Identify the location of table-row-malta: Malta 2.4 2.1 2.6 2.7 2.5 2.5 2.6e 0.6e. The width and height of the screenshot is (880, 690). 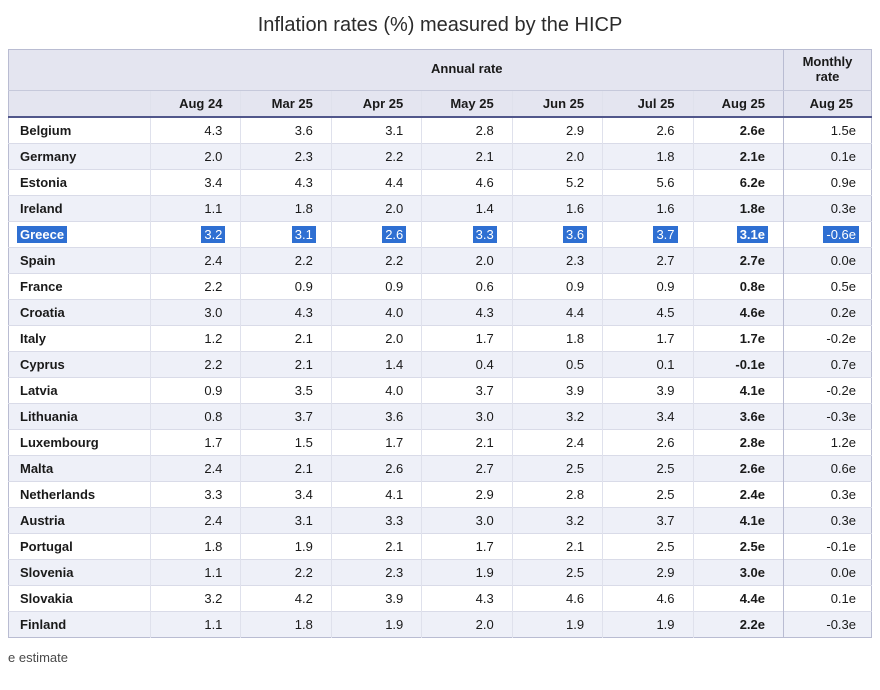
(440, 468).